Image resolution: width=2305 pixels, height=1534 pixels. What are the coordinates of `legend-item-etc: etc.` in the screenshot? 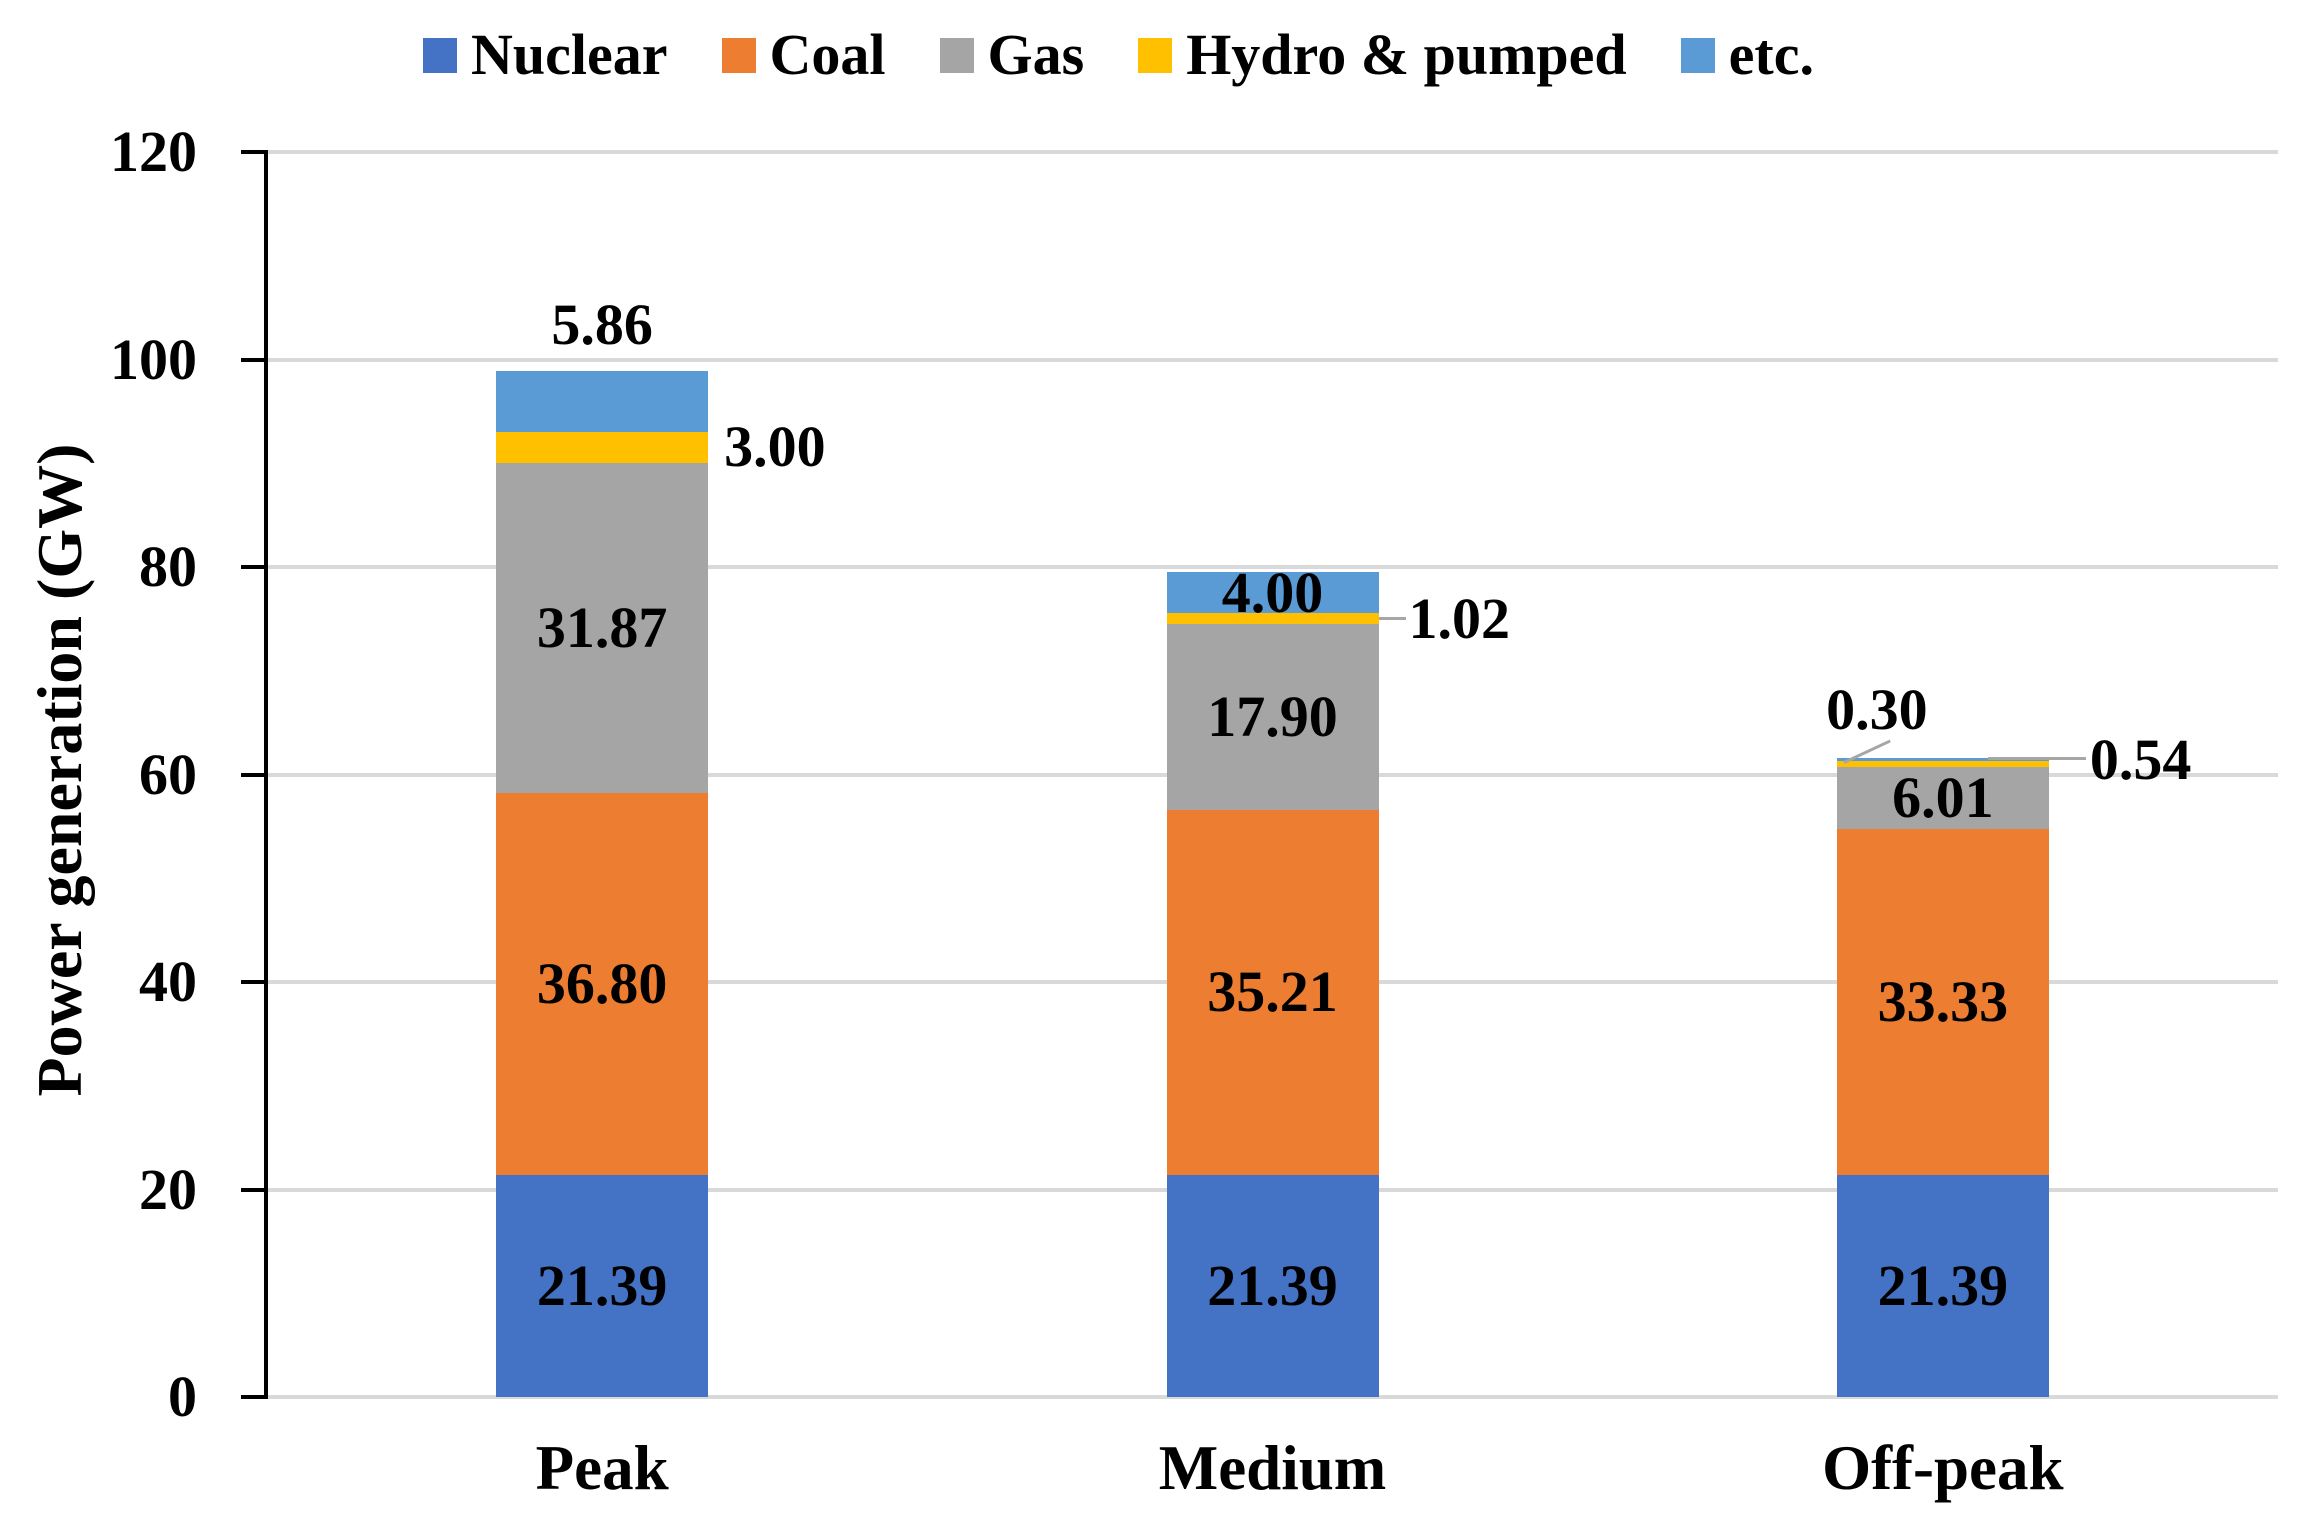 It's located at (1747, 55).